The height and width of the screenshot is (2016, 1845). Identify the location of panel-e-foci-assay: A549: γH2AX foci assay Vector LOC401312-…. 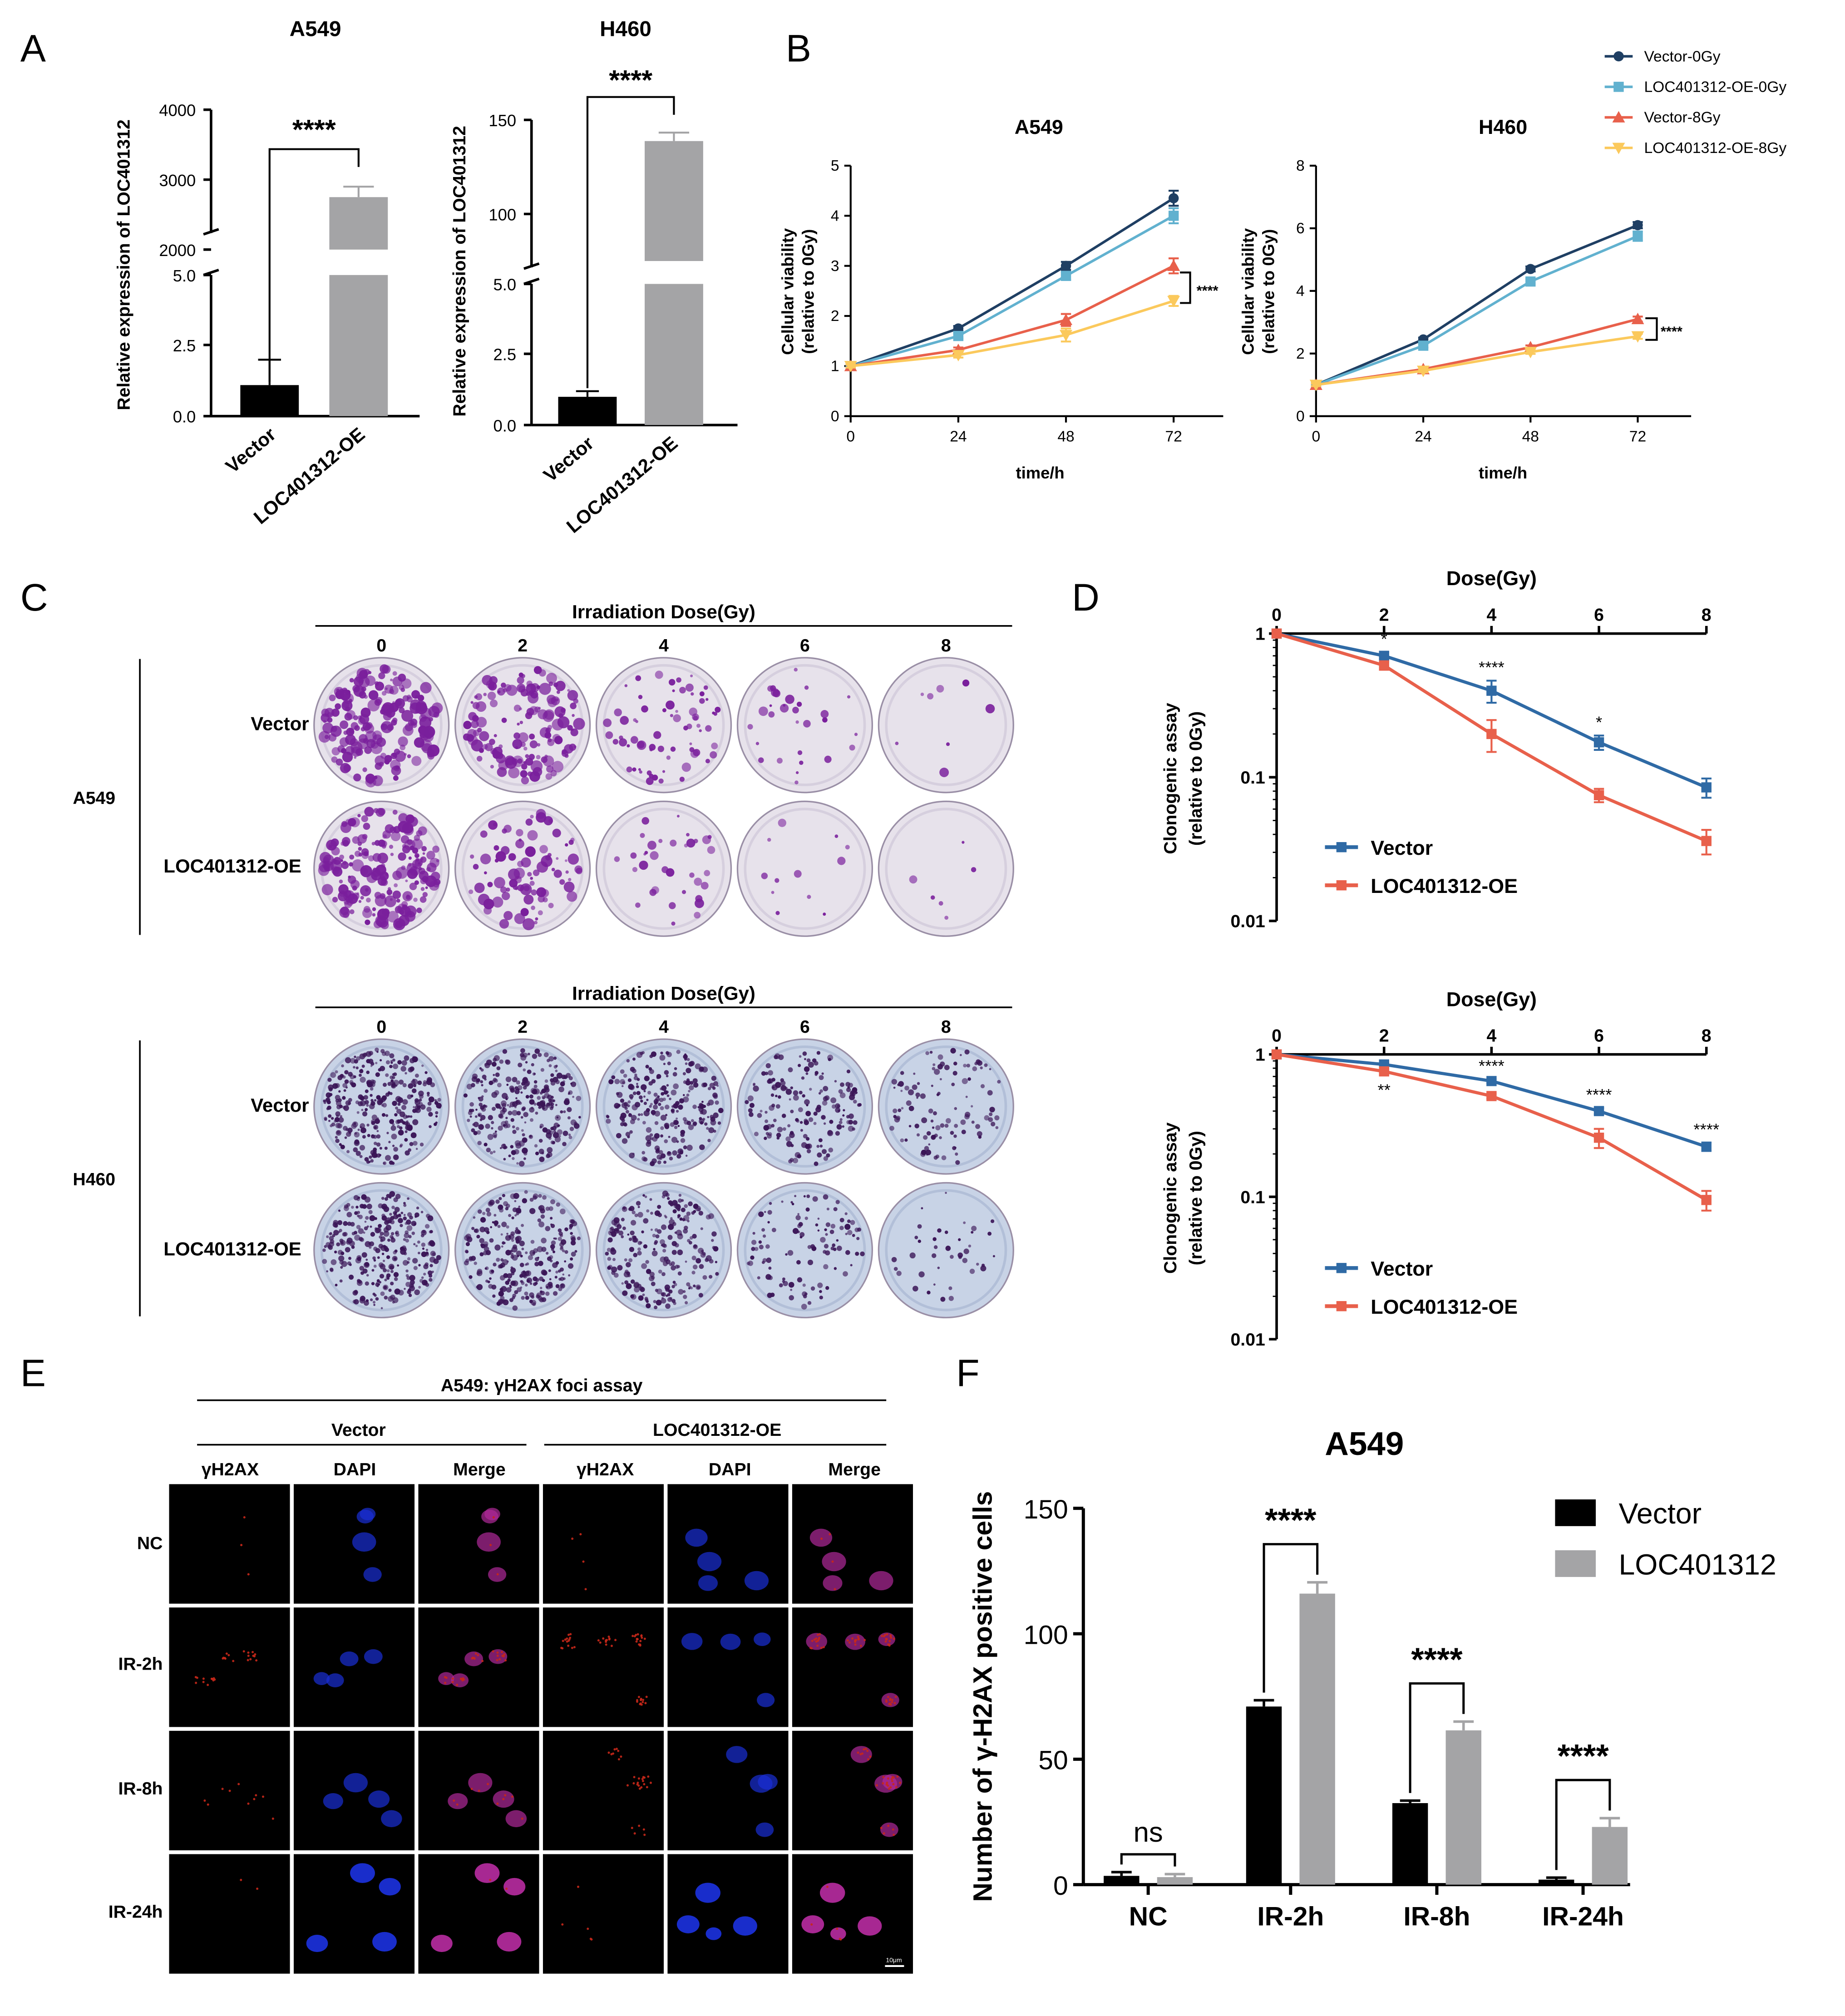
(511, 1675).